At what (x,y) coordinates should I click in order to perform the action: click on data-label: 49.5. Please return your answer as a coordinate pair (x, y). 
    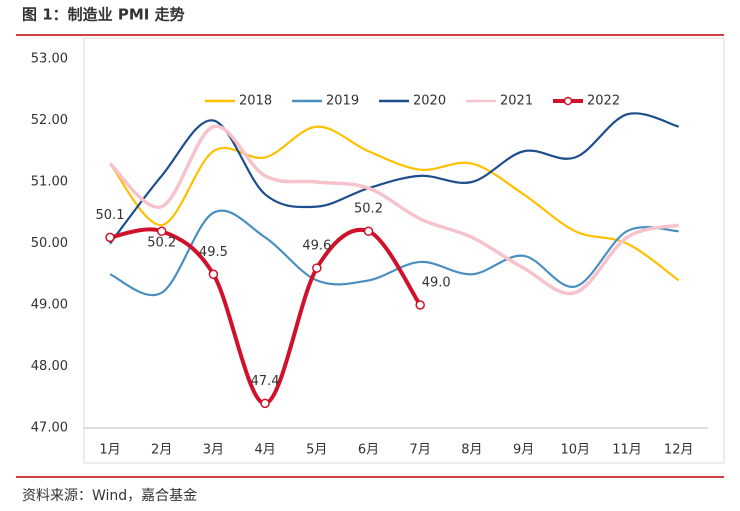
    Looking at the image, I should click on (213, 252).